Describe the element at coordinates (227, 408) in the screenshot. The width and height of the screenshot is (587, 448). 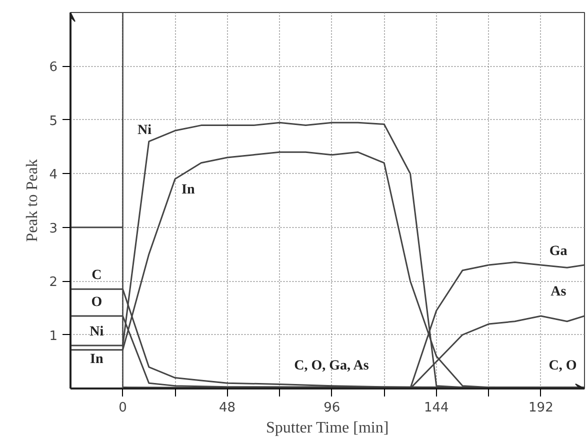
I see `x-tick-label: 48` at that location.